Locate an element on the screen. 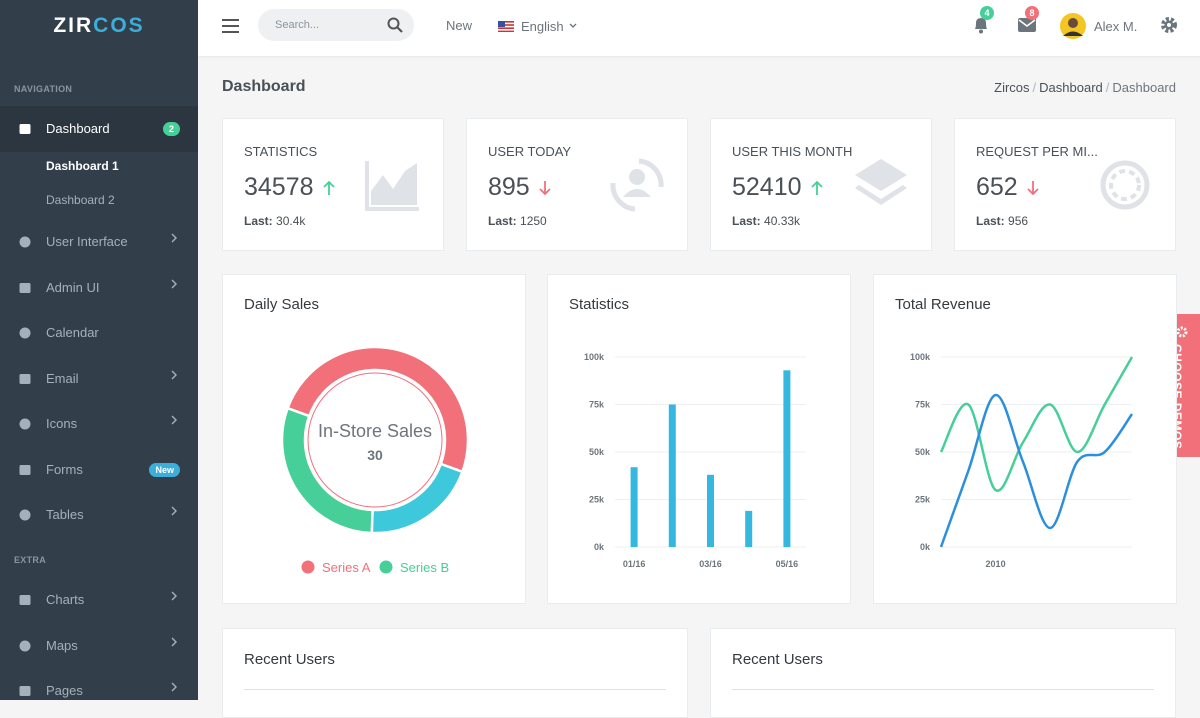 This screenshot has height=718, width=1200. center-label: In-Store Sales is located at coordinates (375, 431).